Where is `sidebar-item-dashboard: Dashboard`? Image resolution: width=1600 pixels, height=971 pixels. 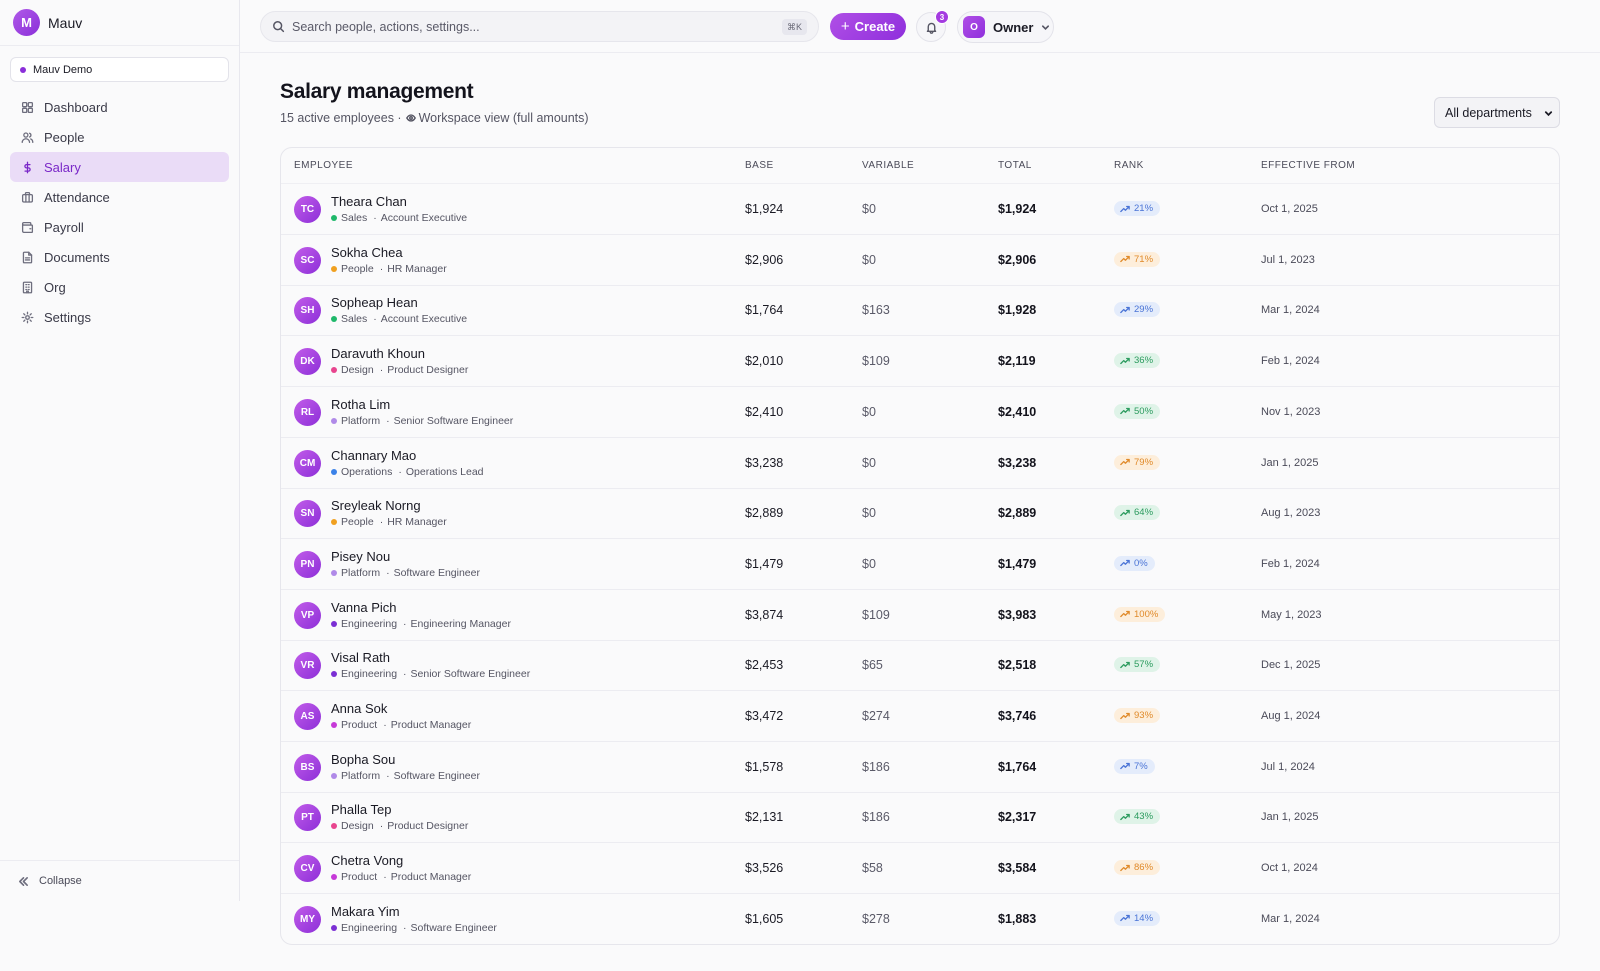 sidebar-item-dashboard: Dashboard is located at coordinates (119, 107).